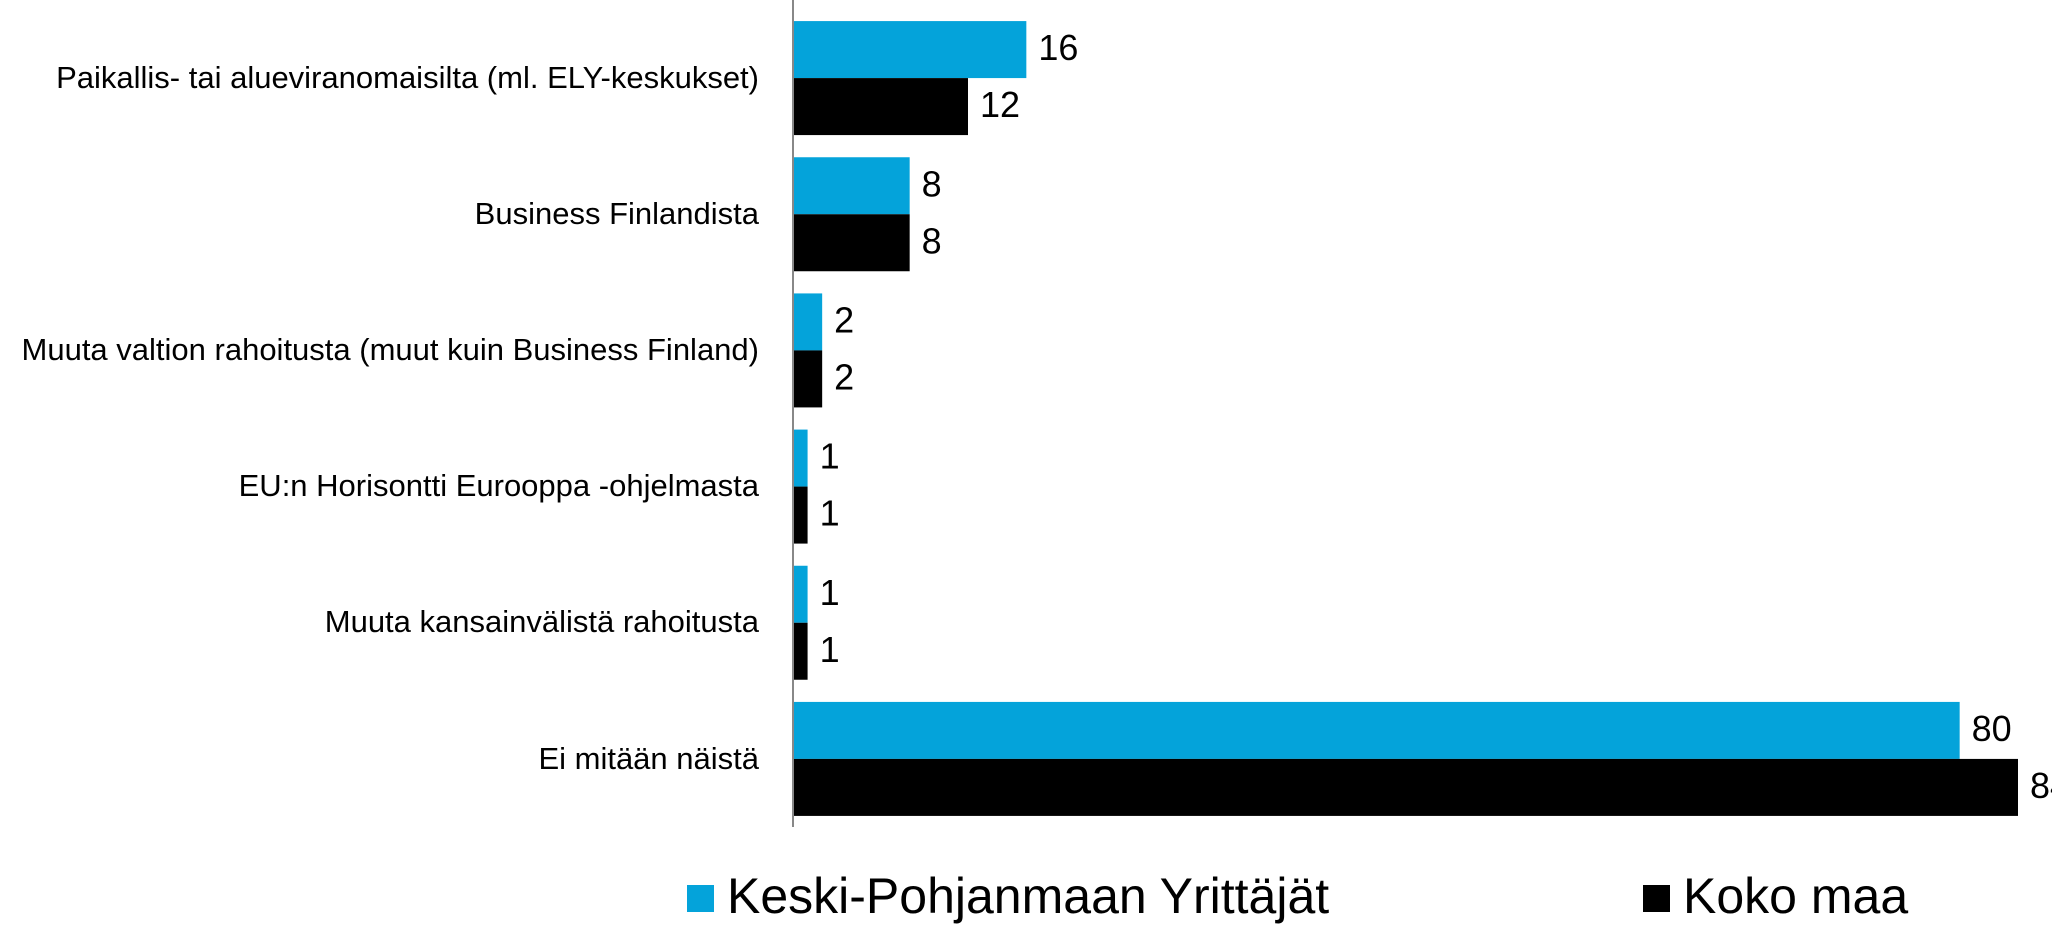 Image resolution: width=2052 pixels, height=925 pixels. I want to click on y-tick-label: EU:n Horisontti Eurooppa -ohjelmasta, so click(498, 486).